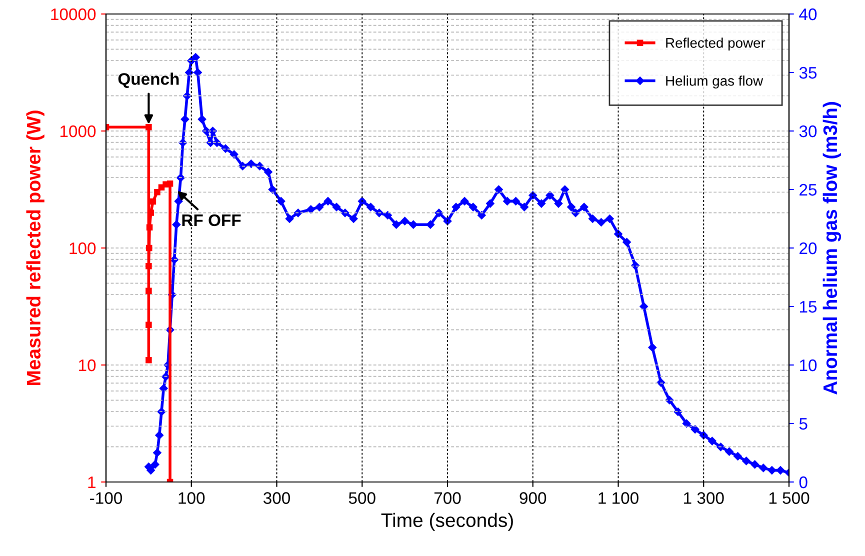 This screenshot has width=865, height=556. Describe the element at coordinates (148, 80) in the screenshot. I see `annotation: Quench` at that location.